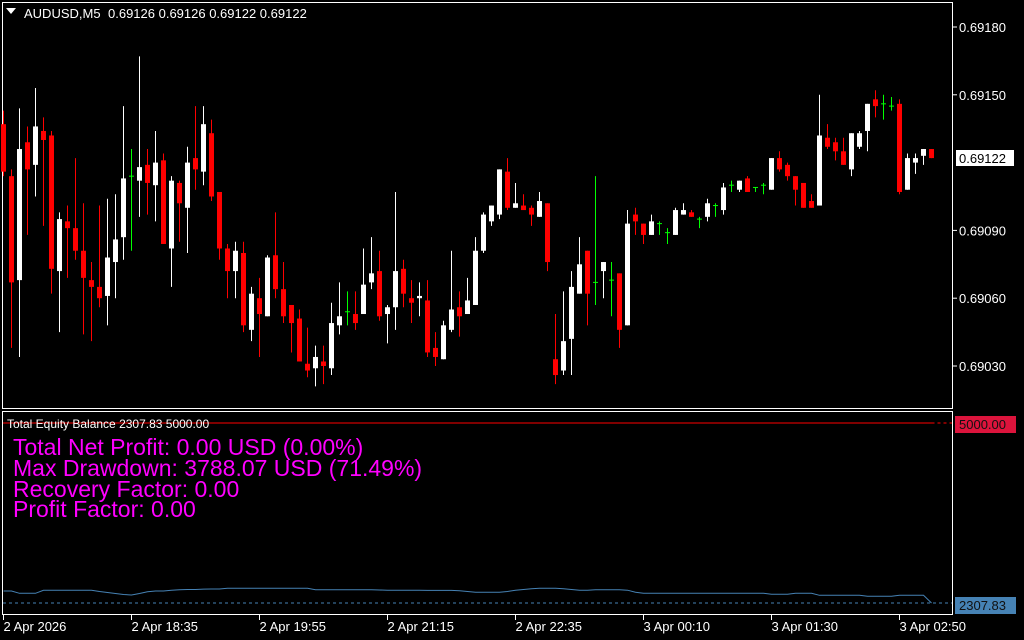  What do you see at coordinates (982, 27) in the screenshot?
I see `price-label: 0.69180` at bounding box center [982, 27].